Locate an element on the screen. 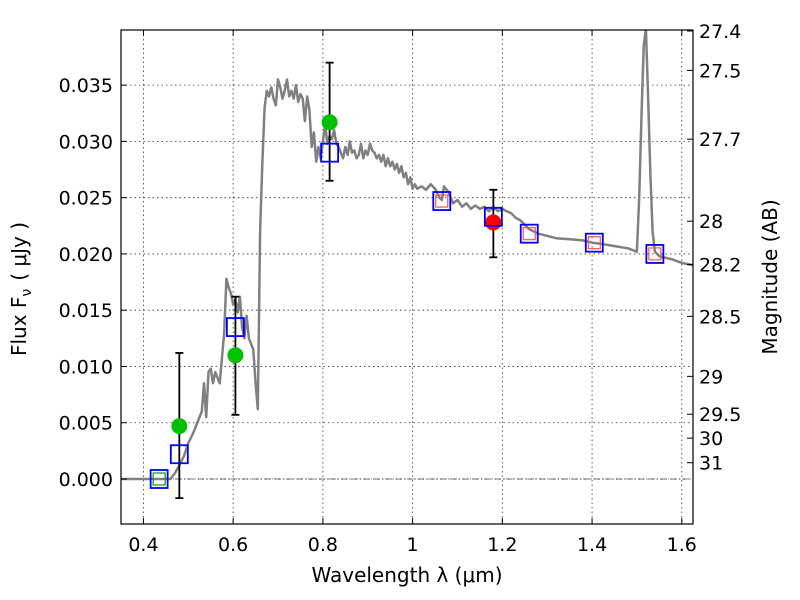 The image size is (800, 600). y-axis-label-unit: ( μJy ) is located at coordinates (19, 251).